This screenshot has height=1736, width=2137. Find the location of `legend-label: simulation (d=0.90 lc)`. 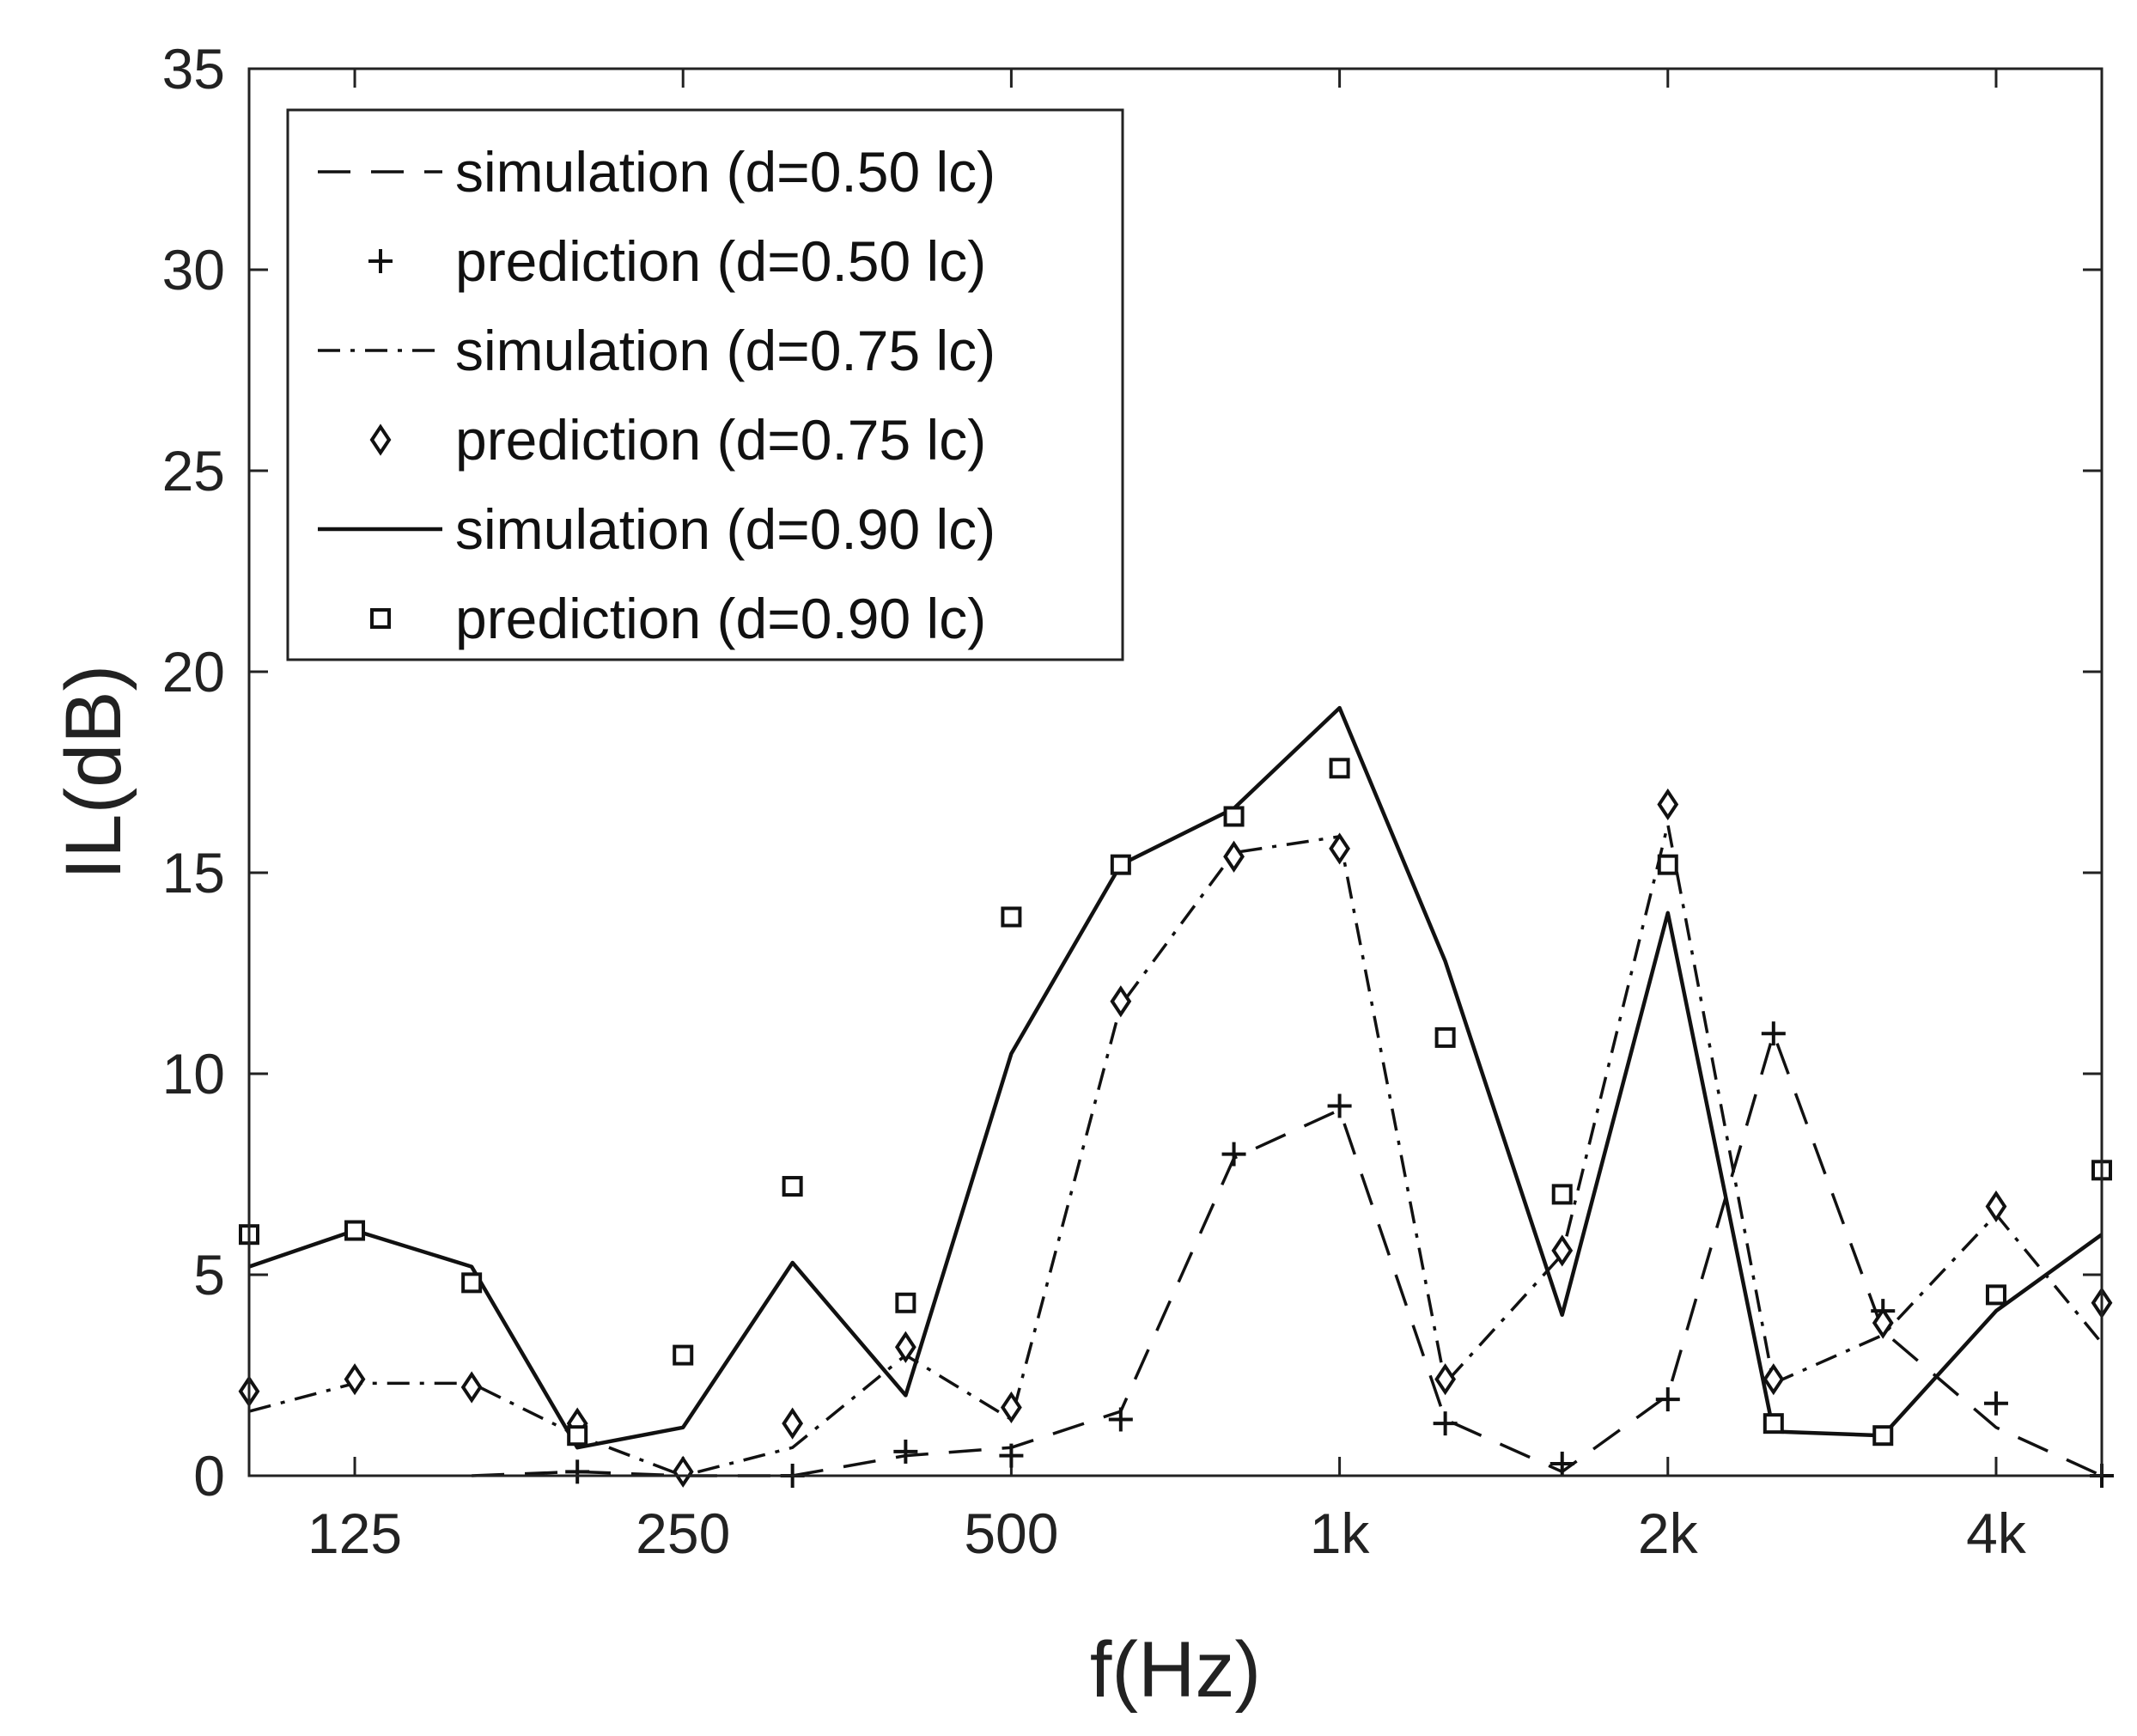

legend-label: simulation (d=0.90 lc) is located at coordinates (725, 529).